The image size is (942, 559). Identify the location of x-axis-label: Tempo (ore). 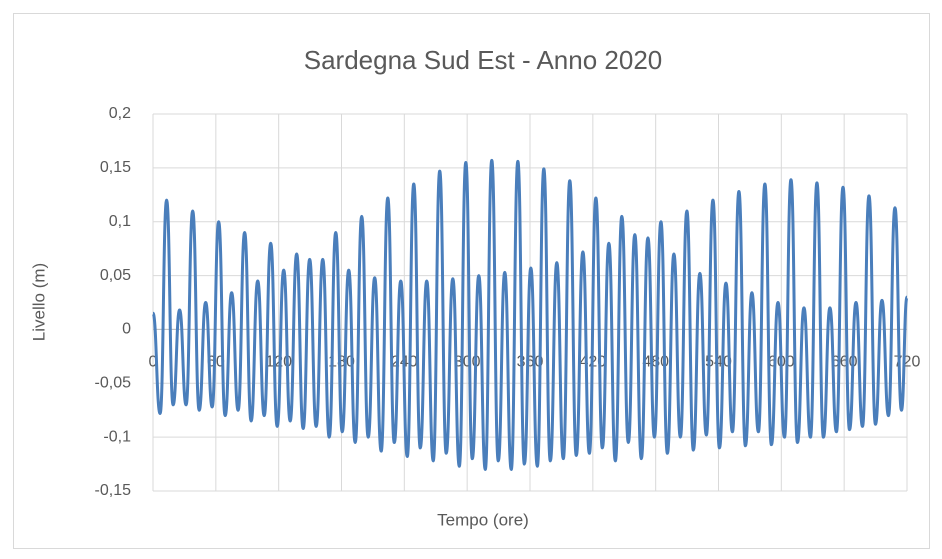
(483, 519).